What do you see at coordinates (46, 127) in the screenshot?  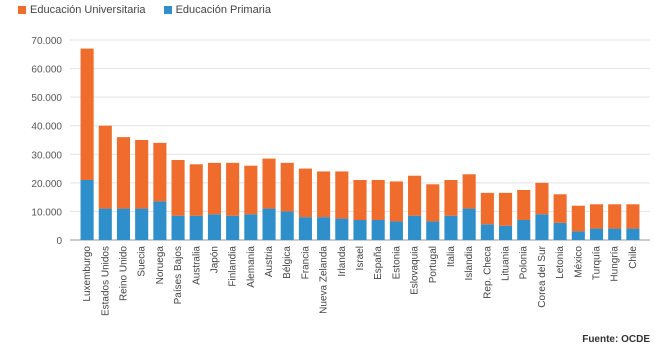 I see `y-tick-label: 40.000` at bounding box center [46, 127].